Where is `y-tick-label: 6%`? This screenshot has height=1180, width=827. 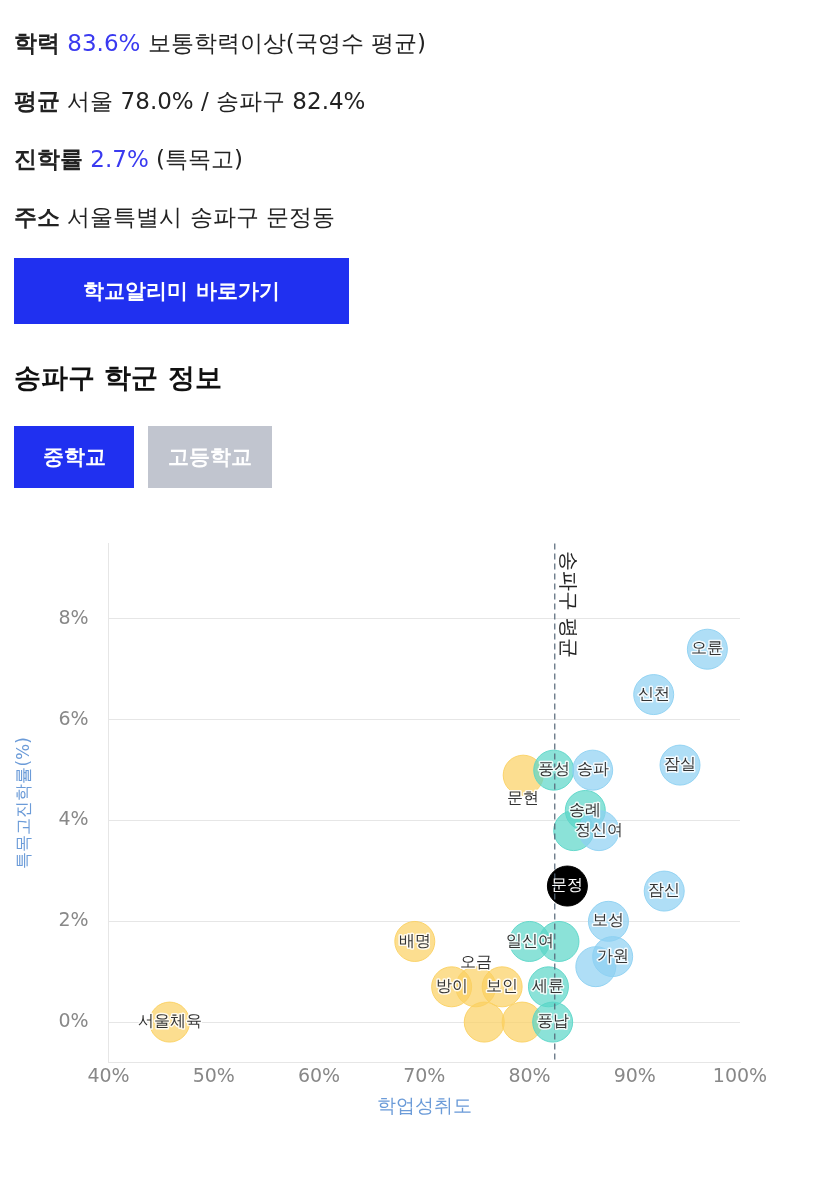 y-tick-label: 6% is located at coordinates (73, 717).